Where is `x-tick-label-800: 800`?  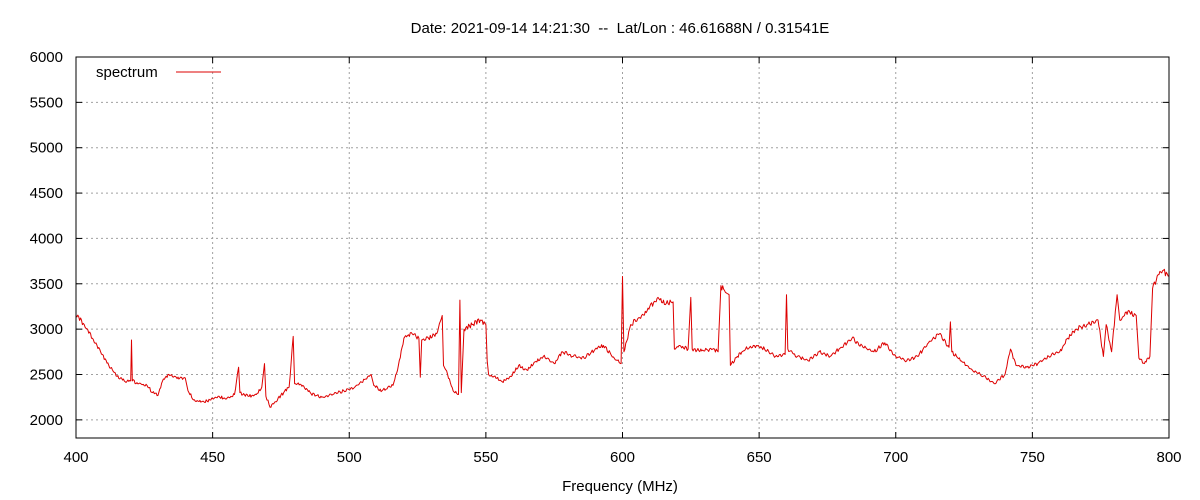 x-tick-label-800: 800 is located at coordinates (1168, 457).